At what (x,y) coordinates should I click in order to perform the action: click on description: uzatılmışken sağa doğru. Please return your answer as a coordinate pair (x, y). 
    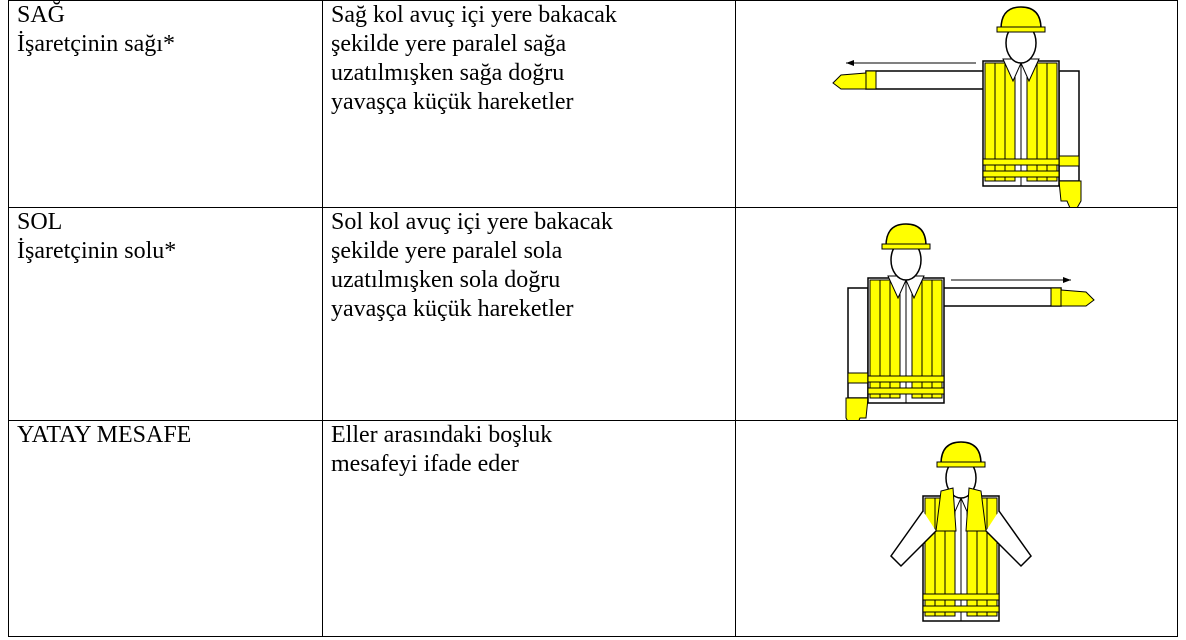
    Looking at the image, I should click on (448, 73).